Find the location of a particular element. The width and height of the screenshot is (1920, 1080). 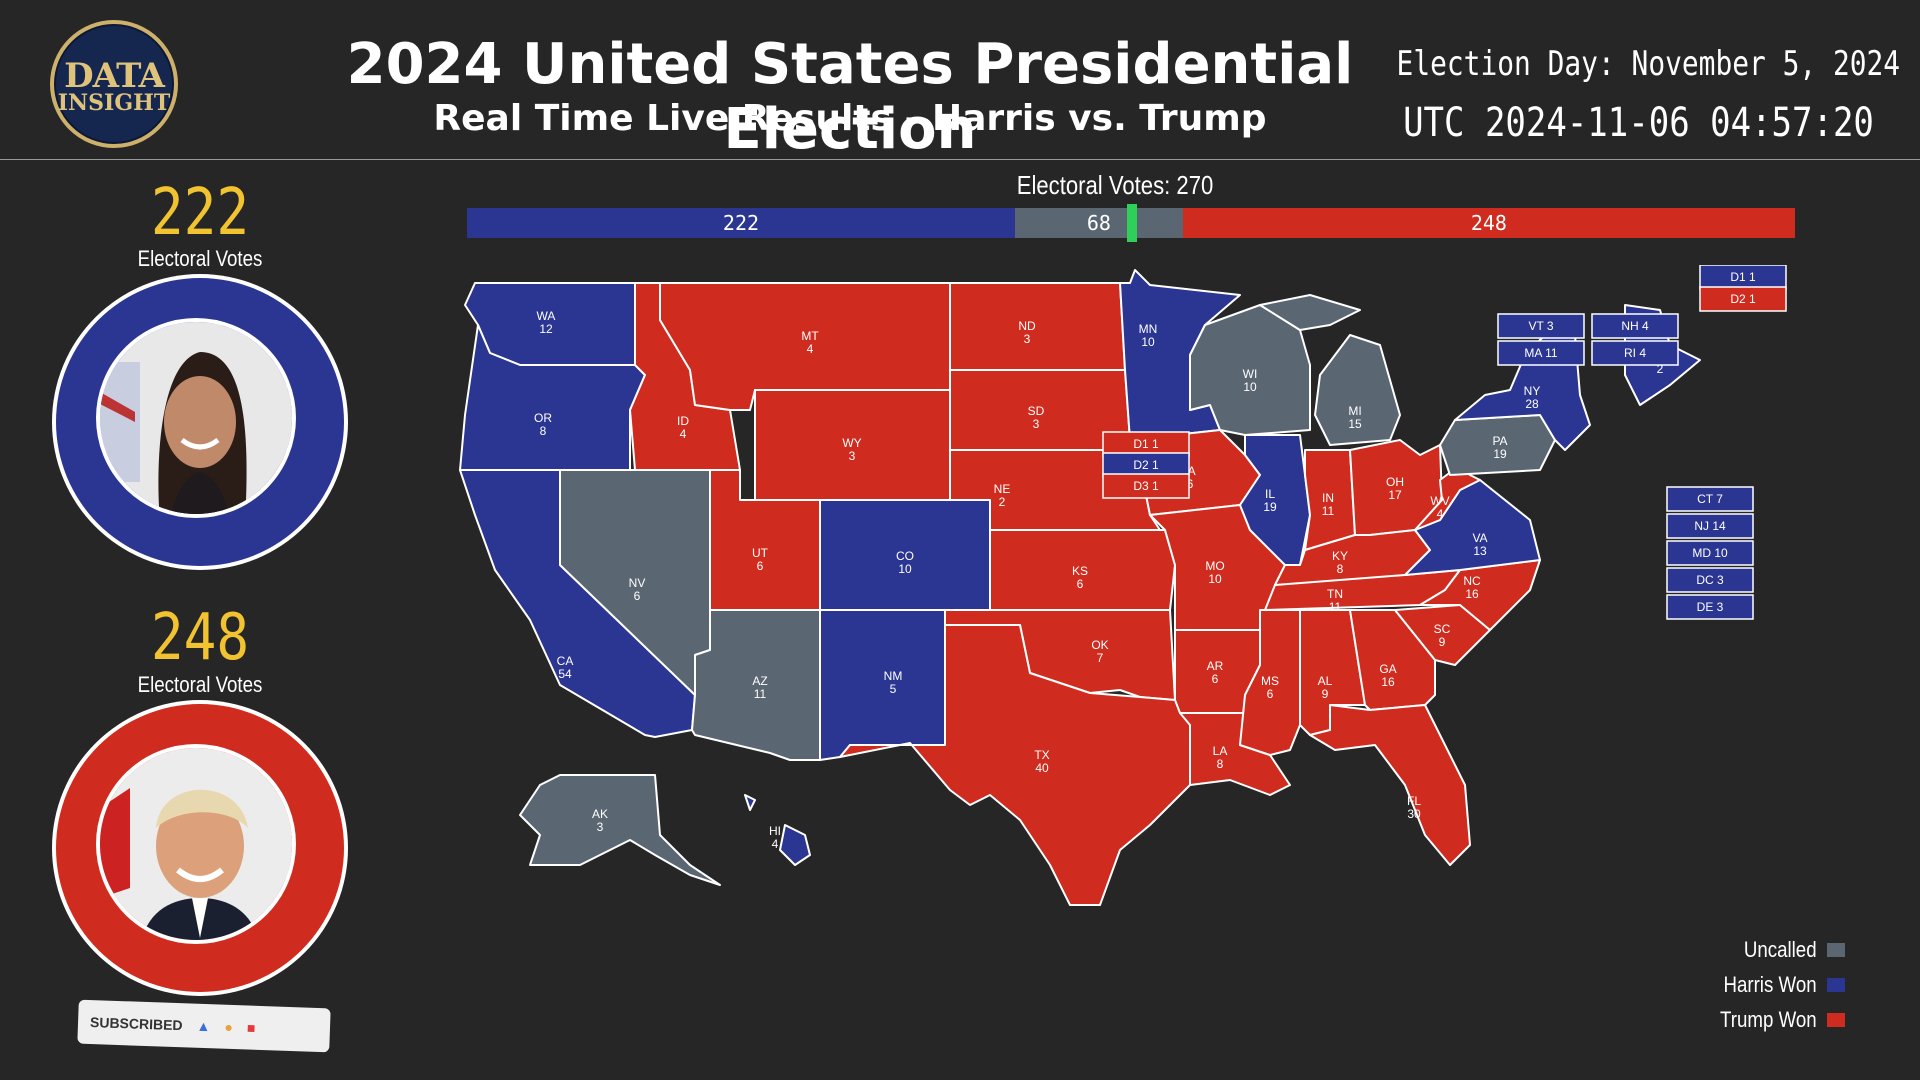

state-label-or: OR 8 is located at coordinates (543, 424).